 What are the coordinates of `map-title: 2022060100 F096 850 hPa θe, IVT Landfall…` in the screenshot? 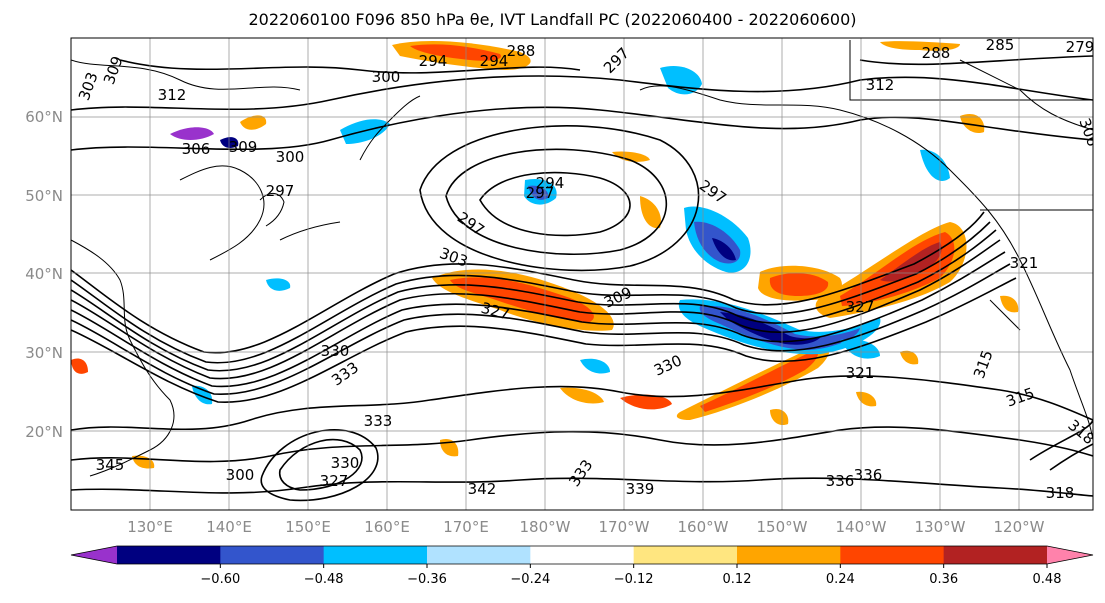 It's located at (552, 19).